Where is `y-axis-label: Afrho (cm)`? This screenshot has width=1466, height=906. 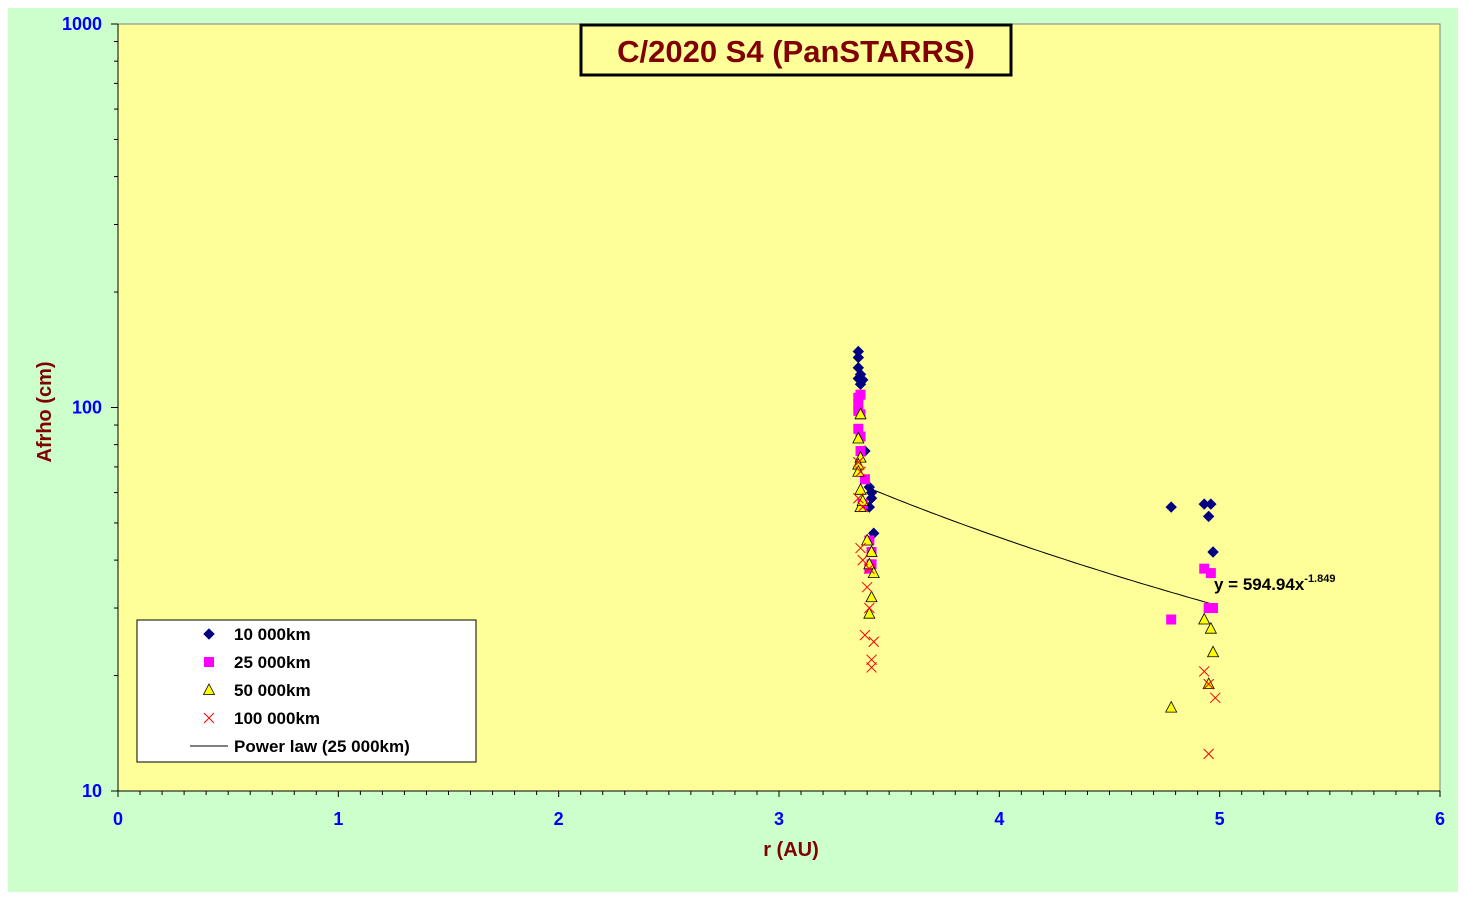 y-axis-label: Afrho (cm) is located at coordinates (45, 411).